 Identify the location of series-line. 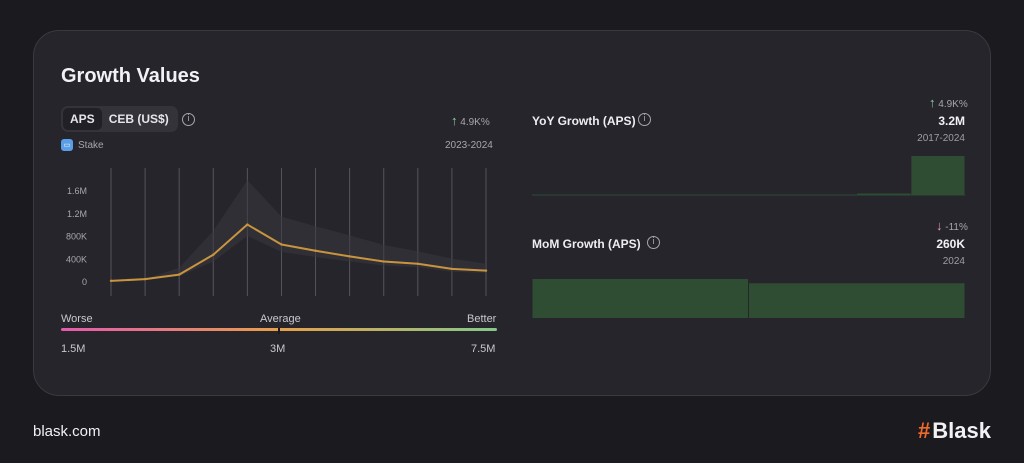
(298, 252).